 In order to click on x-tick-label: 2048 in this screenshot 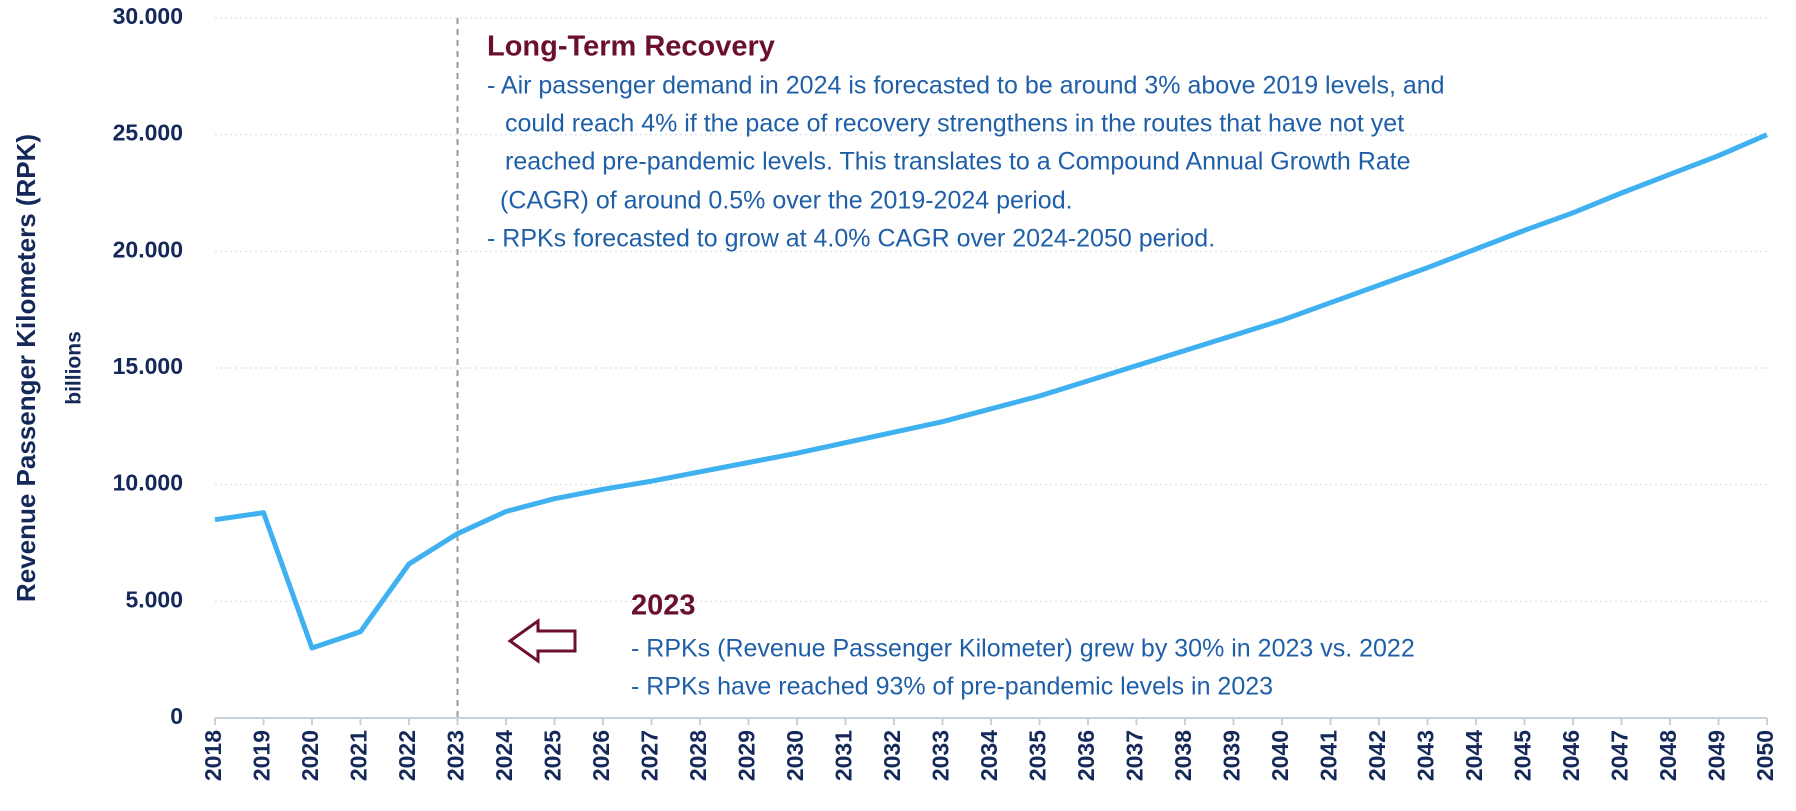, I will do `click(1668, 755)`.